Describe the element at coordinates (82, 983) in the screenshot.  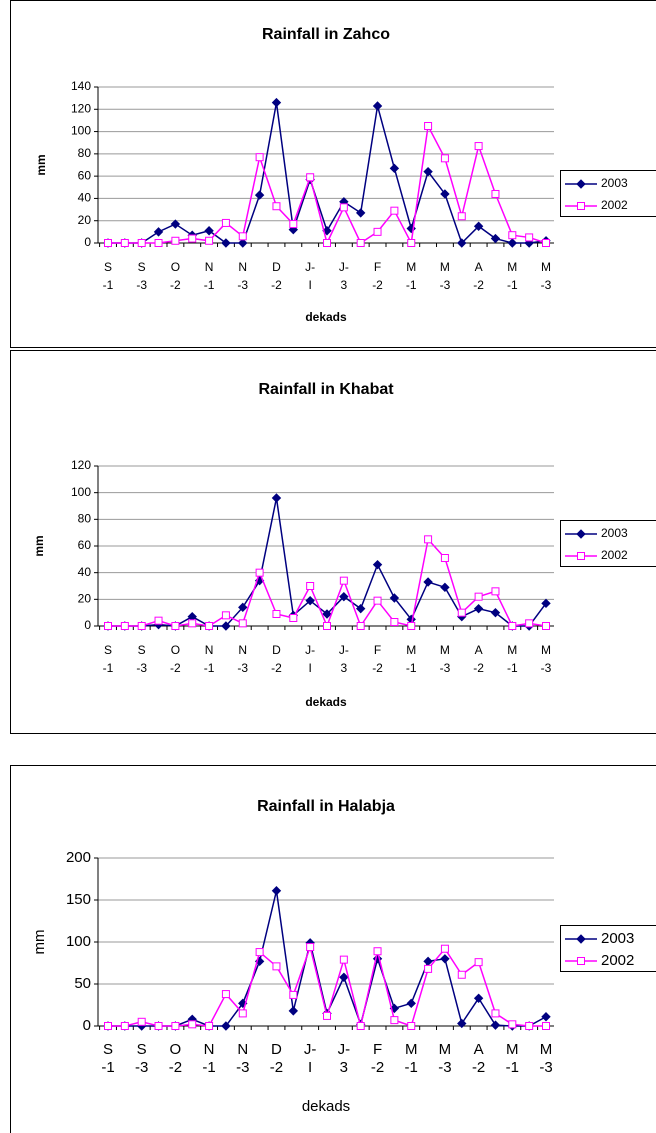
I see `y-tick-label: 50` at that location.